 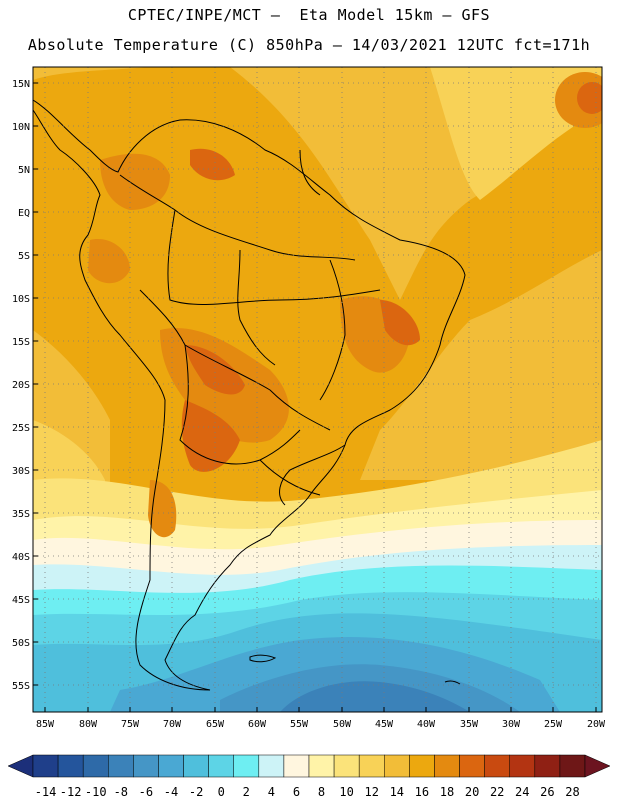 What do you see at coordinates (246, 792) in the screenshot?
I see `colorbar-label: 2` at bounding box center [246, 792].